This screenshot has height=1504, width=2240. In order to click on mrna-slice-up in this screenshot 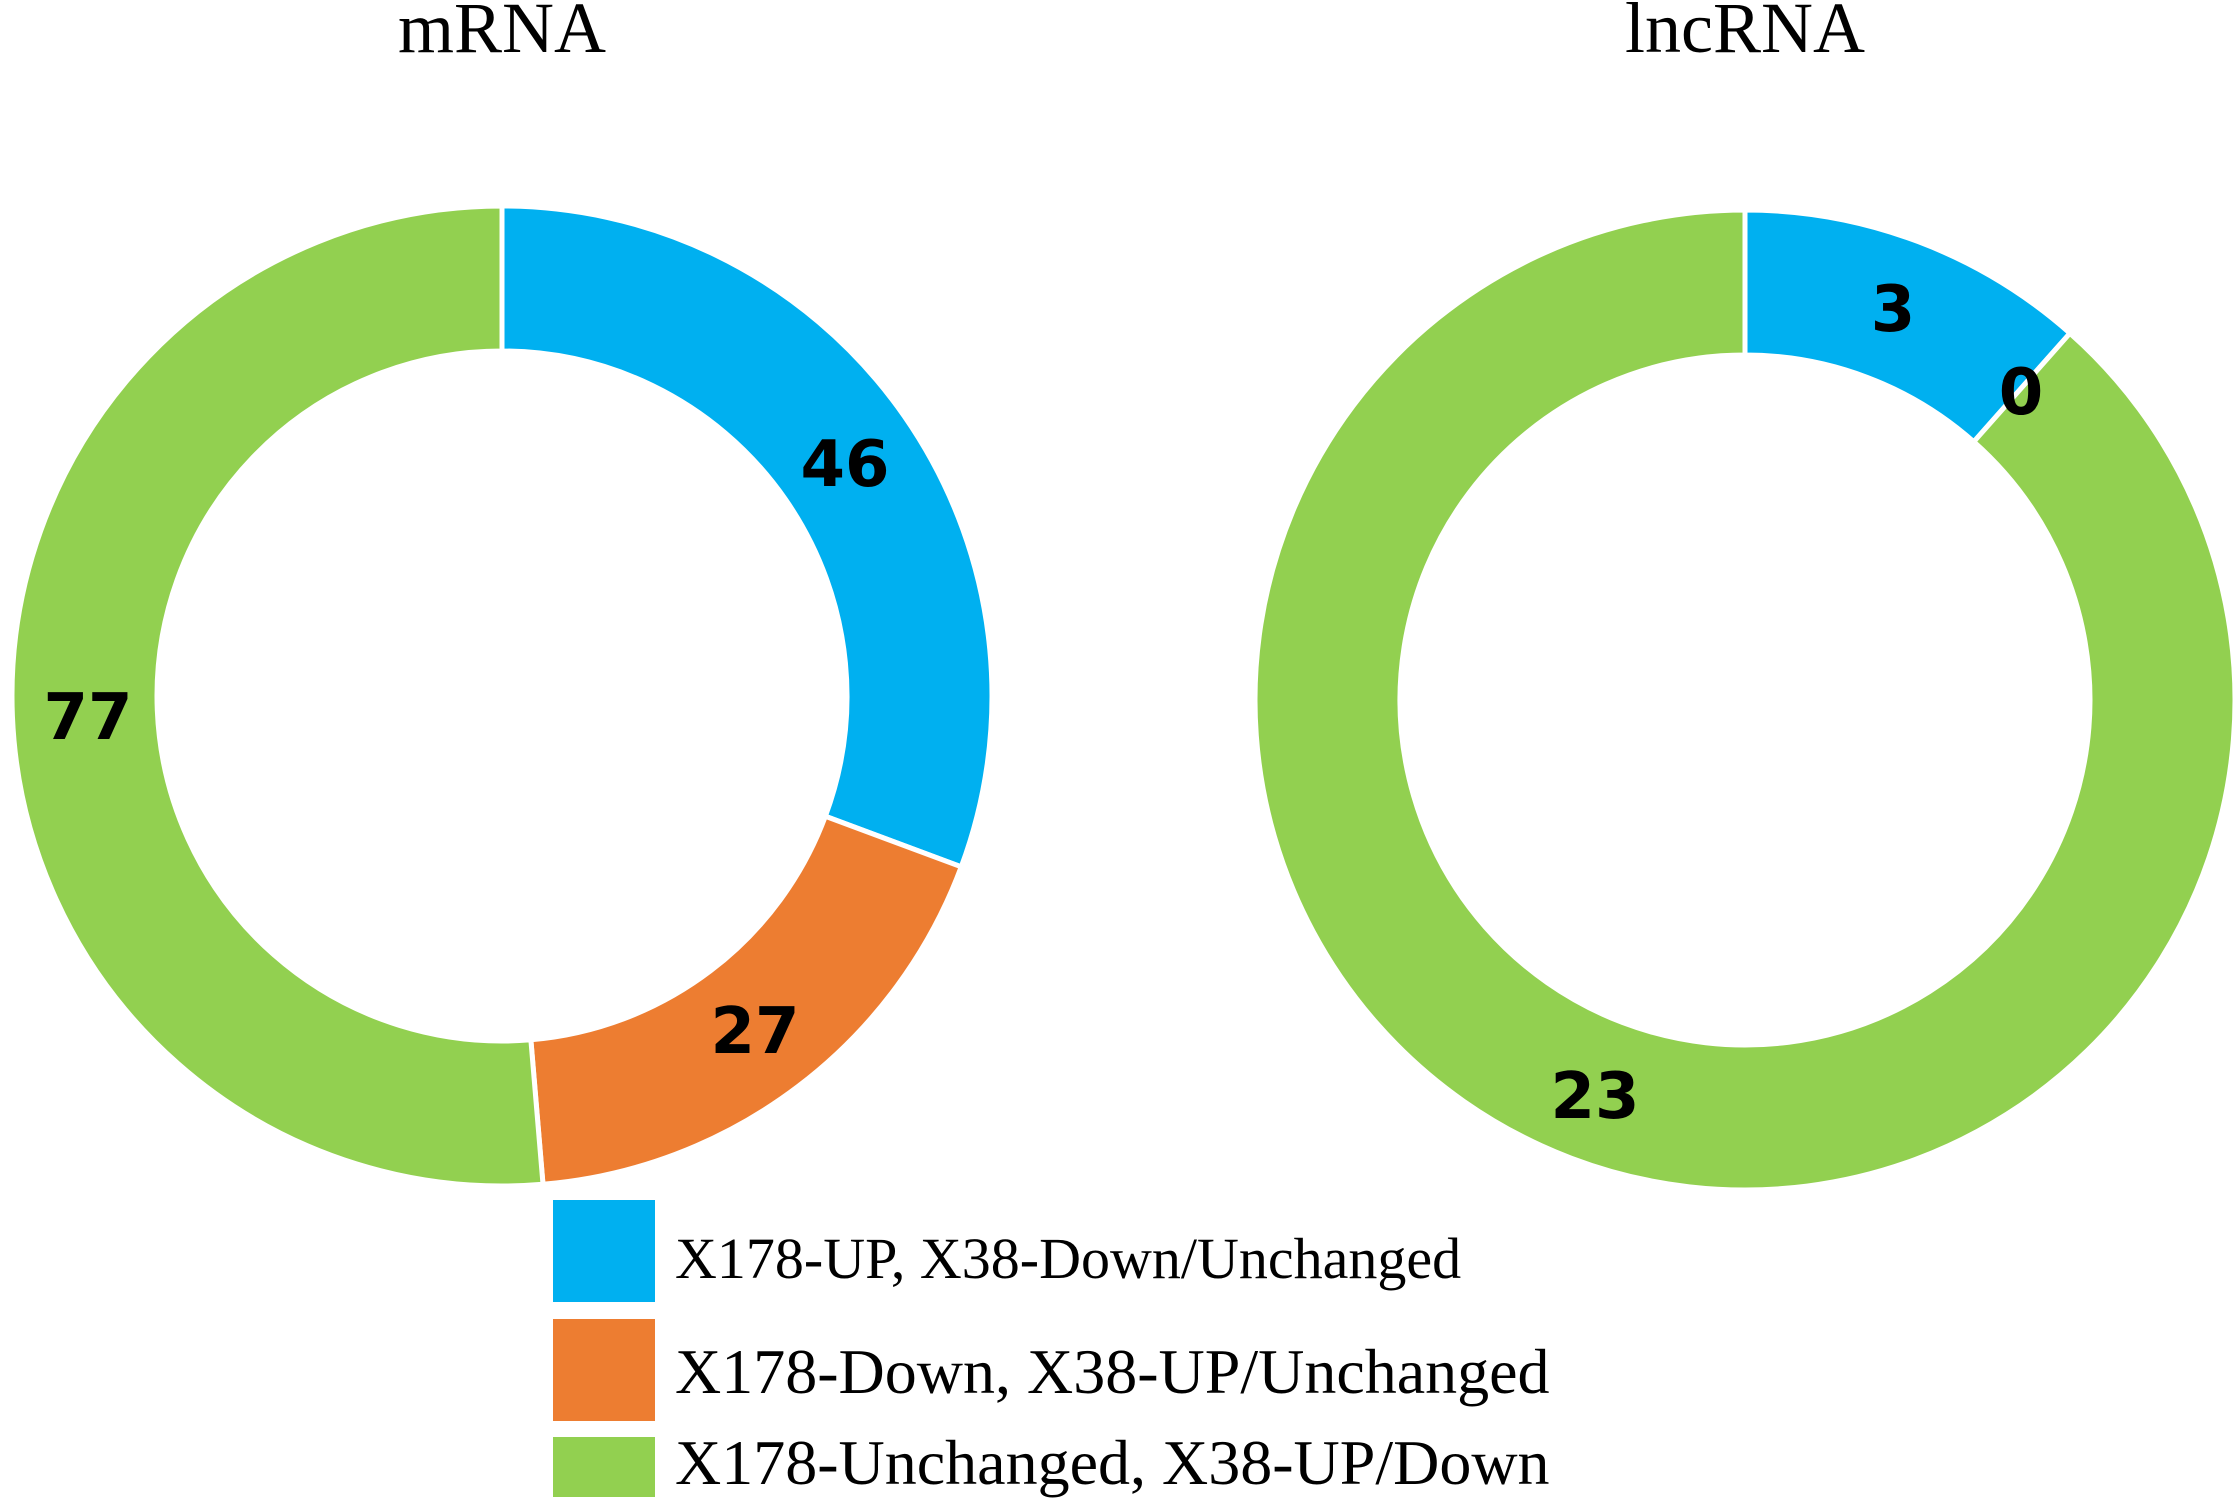, I will do `click(747, 537)`.